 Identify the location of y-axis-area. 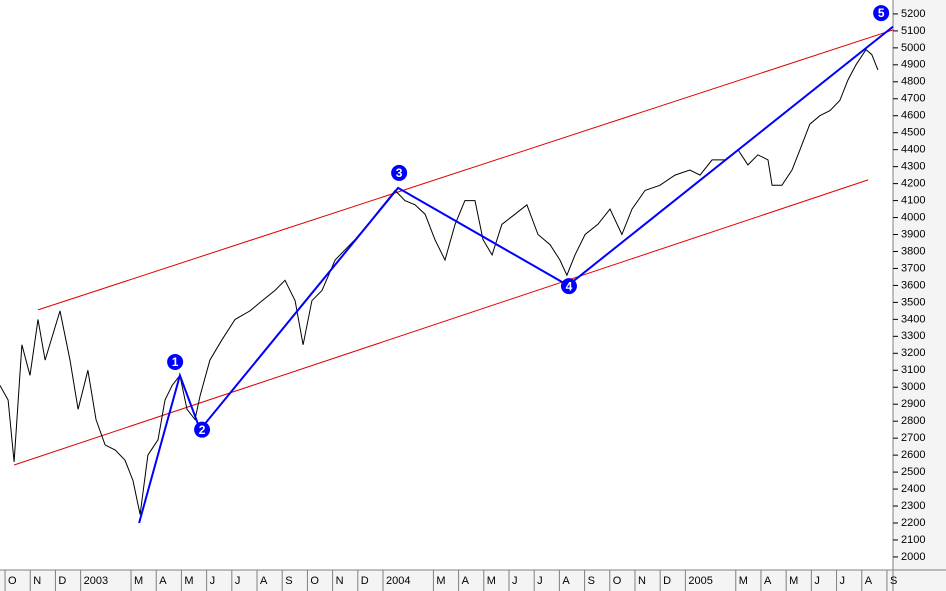
(919, 295).